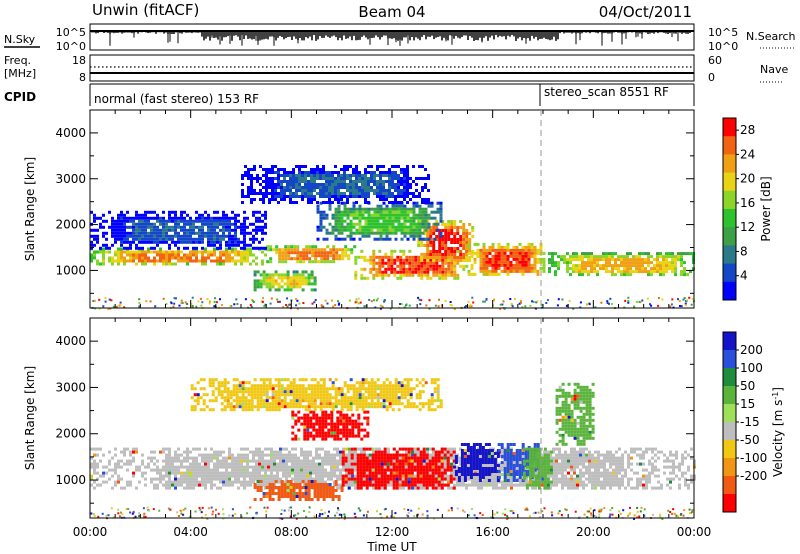 This screenshot has height=554, width=800. What do you see at coordinates (744, 251) in the screenshot?
I see `colorbar-tick-label: 8` at bounding box center [744, 251].